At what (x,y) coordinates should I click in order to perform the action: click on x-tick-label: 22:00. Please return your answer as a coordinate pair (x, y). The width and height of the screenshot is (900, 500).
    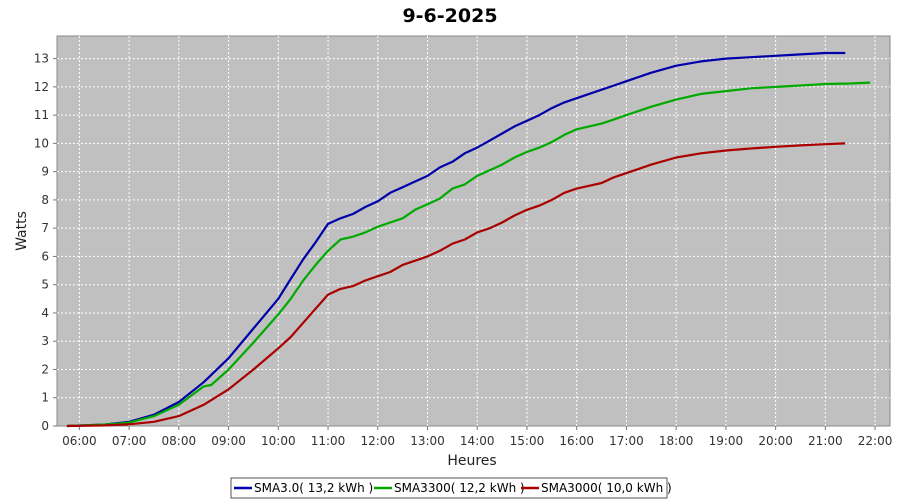
    Looking at the image, I should click on (875, 441).